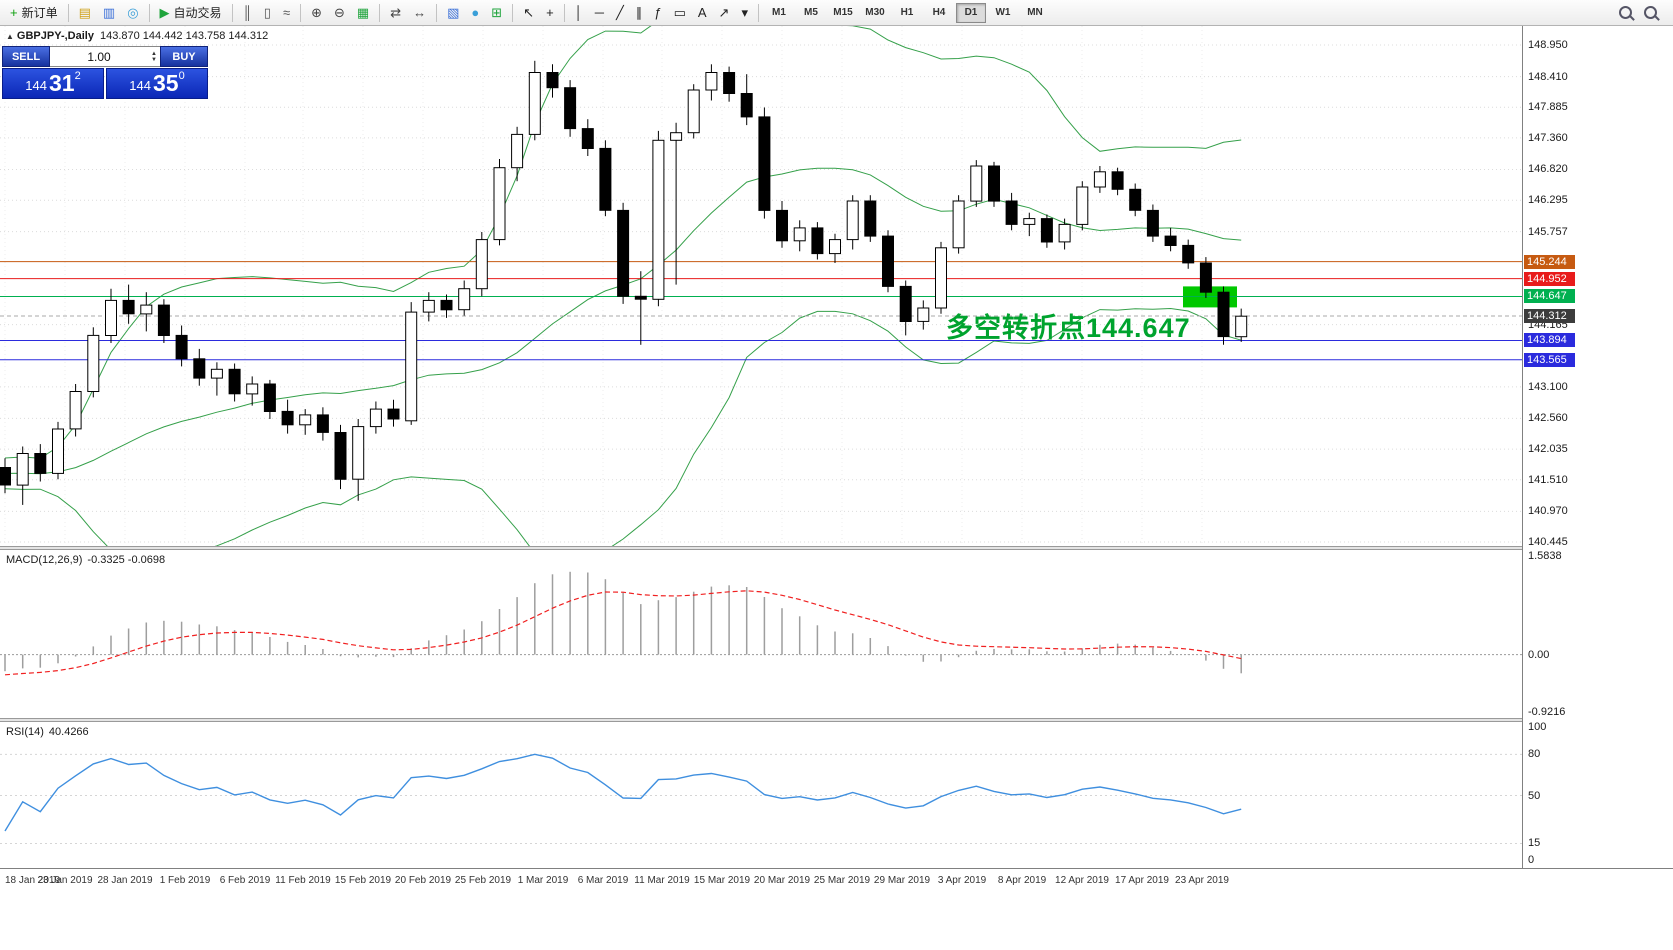 The height and width of the screenshot is (950, 1673). What do you see at coordinates (1142, 880) in the screenshot?
I see `date-label: 17 Apr 2019` at bounding box center [1142, 880].